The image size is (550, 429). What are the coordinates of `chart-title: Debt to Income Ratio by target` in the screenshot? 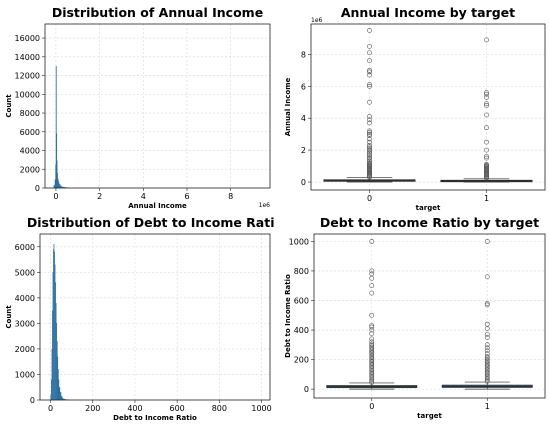 It's located at (429, 222).